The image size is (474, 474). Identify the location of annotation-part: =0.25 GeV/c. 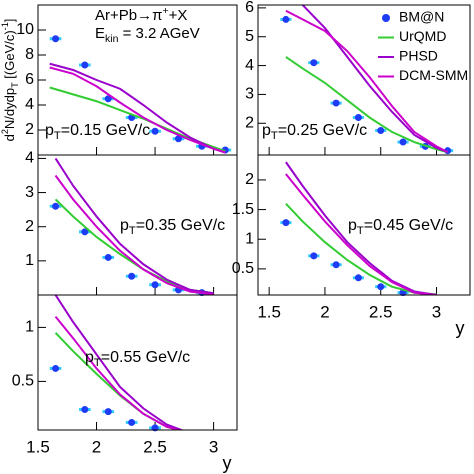
(322, 130).